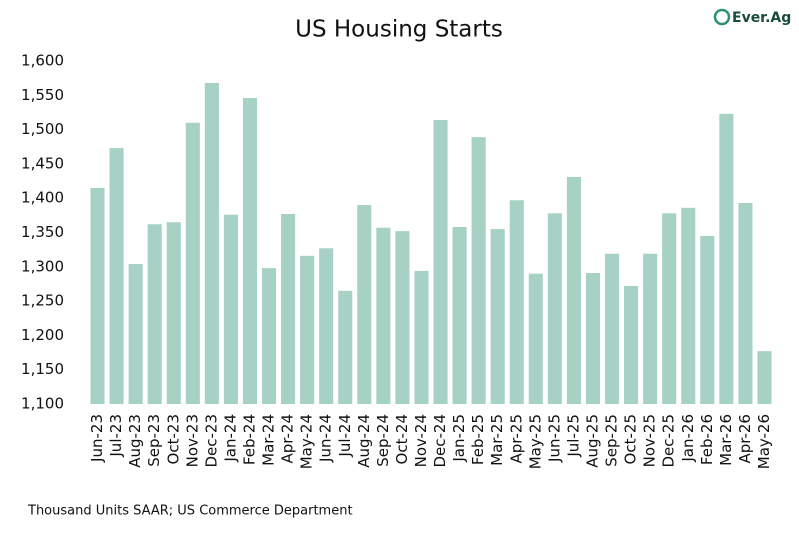 This screenshot has width=799, height=533. I want to click on brand: Ever.Ag, so click(761, 18).